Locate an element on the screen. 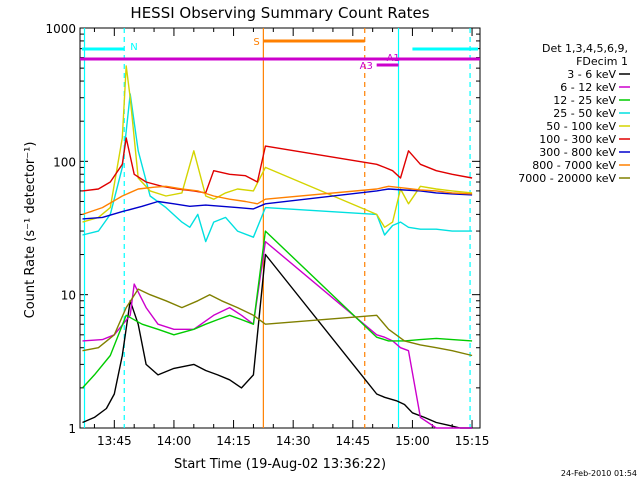 The width and height of the screenshot is (640, 480). legend-label: 6 - 12 keV is located at coordinates (588, 87).